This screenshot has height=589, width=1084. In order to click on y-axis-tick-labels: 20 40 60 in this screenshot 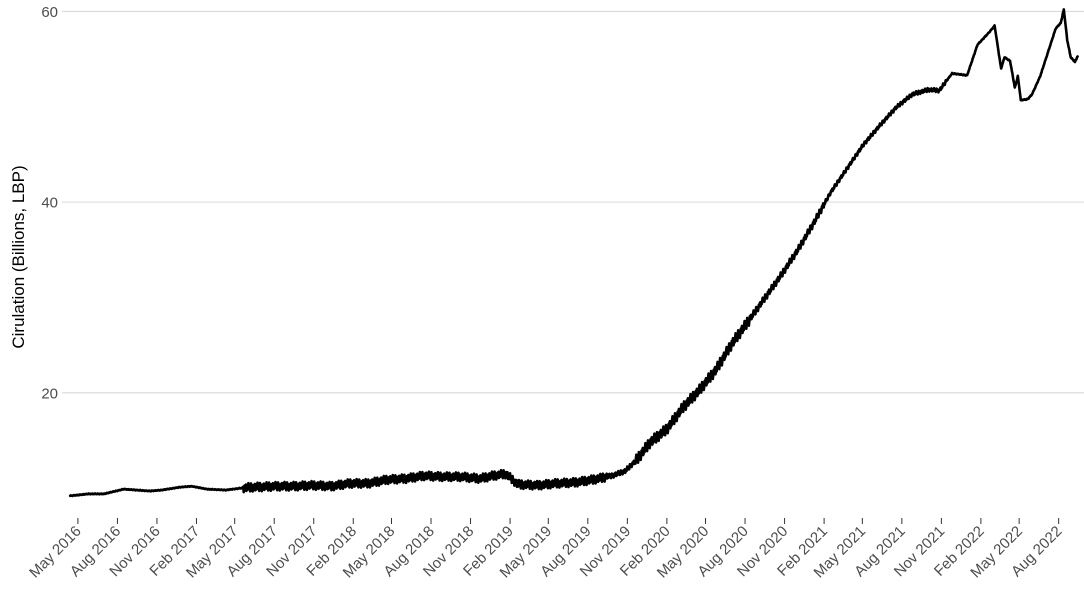, I will do `click(49, 203)`.